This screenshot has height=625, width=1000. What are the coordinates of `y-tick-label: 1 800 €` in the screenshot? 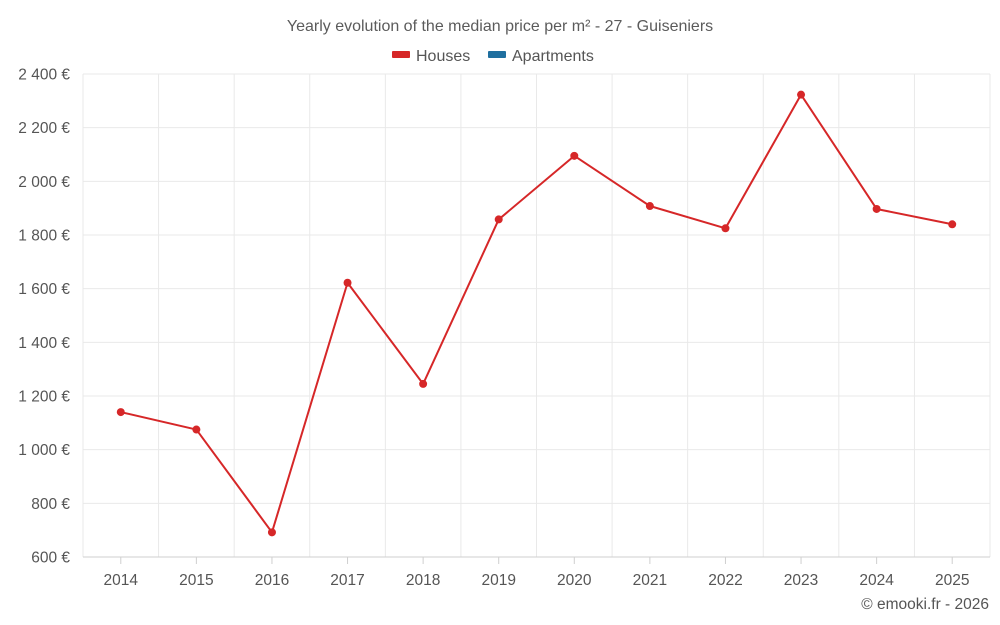 It's located at (44, 236).